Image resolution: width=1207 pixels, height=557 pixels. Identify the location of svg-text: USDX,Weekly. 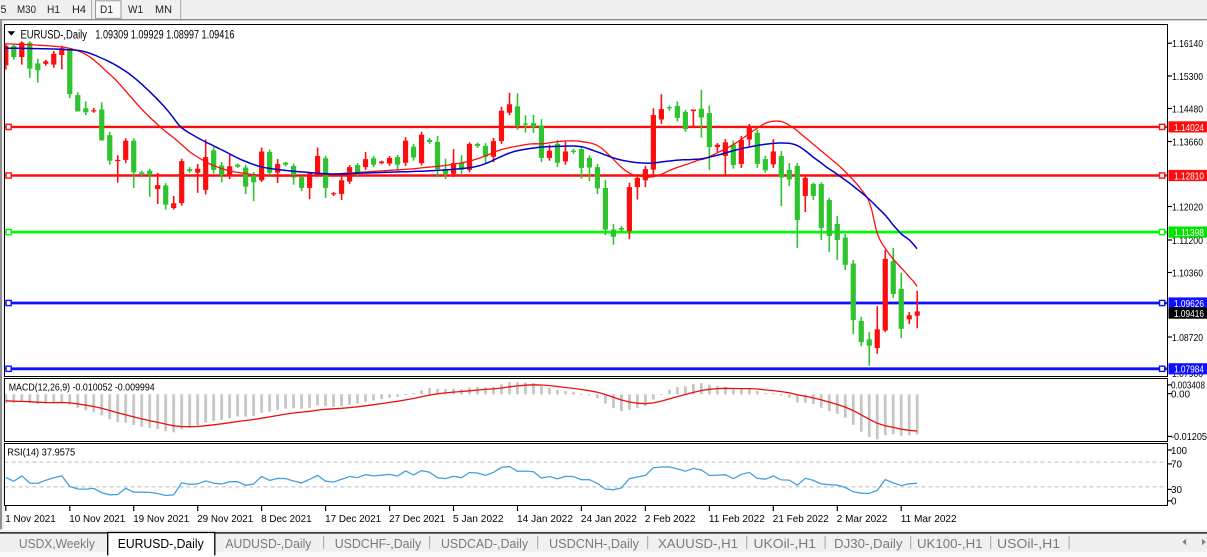
(57, 543).